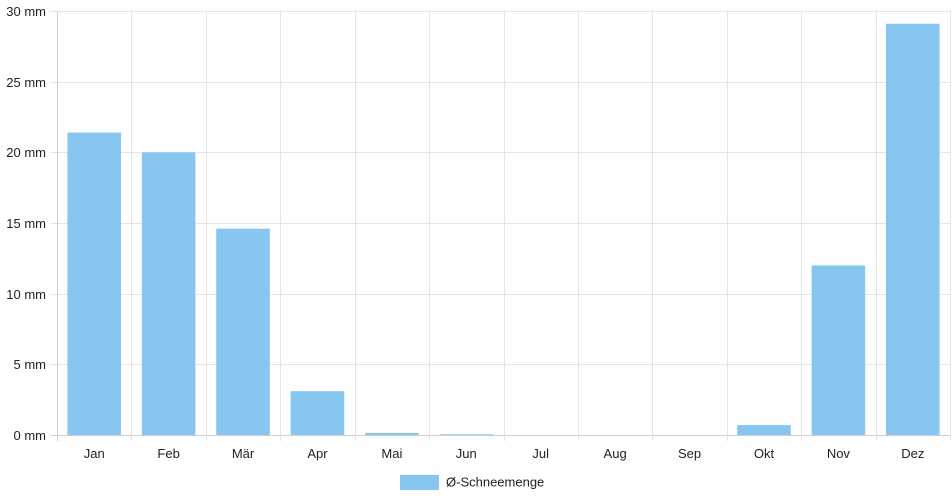 The width and height of the screenshot is (952, 500). I want to click on y-tick-label: 30 mm, so click(26, 11).